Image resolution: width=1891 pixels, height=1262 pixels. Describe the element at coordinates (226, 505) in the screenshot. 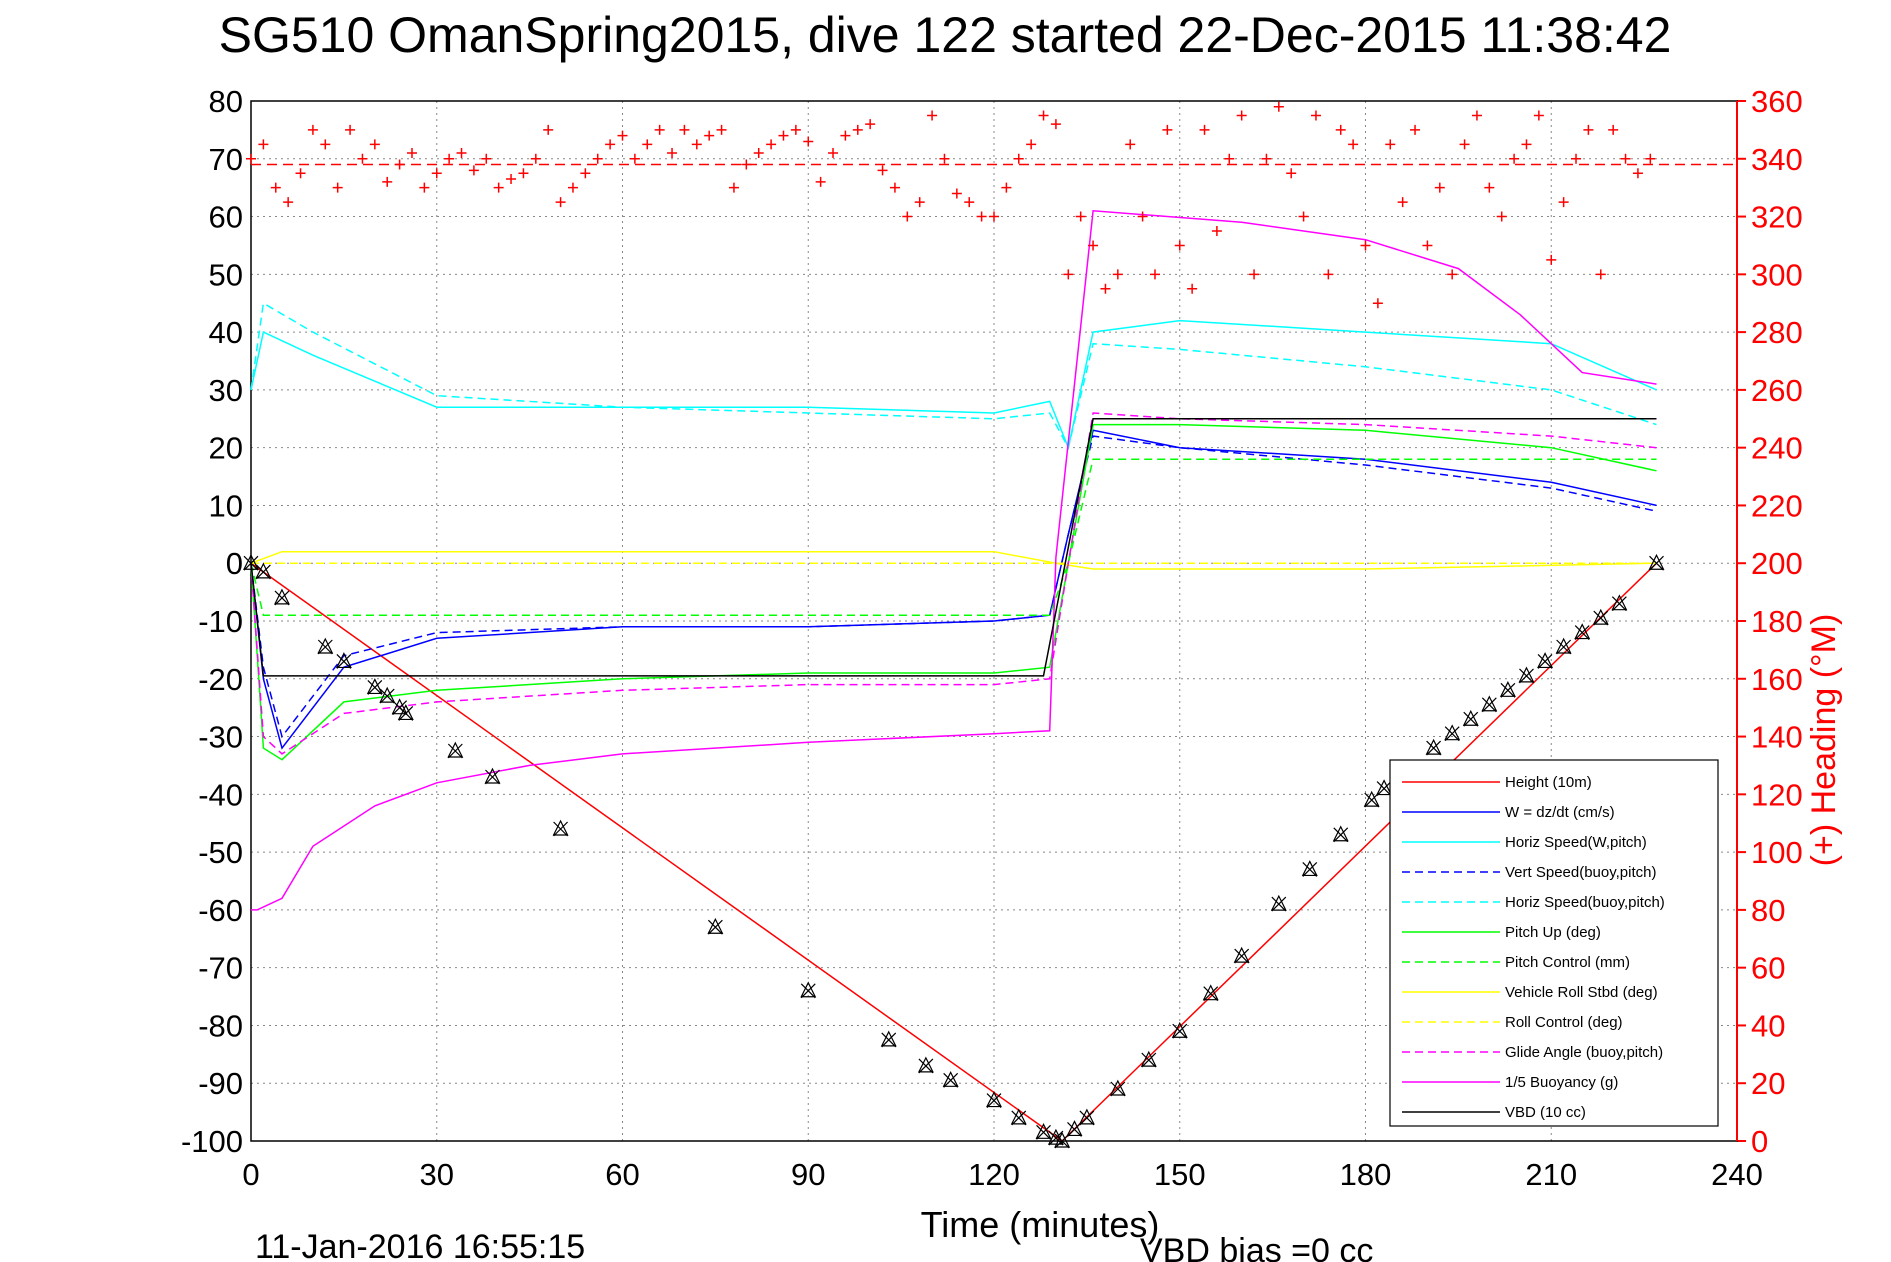

I see `y-tick-label: 10` at that location.